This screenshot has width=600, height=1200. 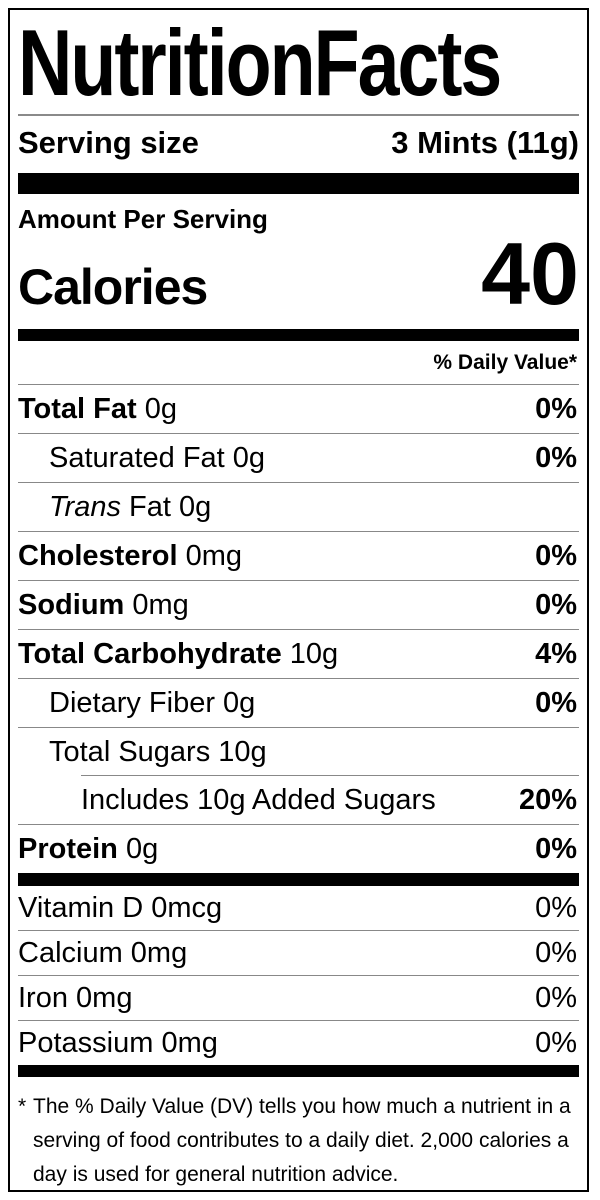 What do you see at coordinates (298, 952) in the screenshot?
I see `vitamin-row: Calcium 0mg 0%` at bounding box center [298, 952].